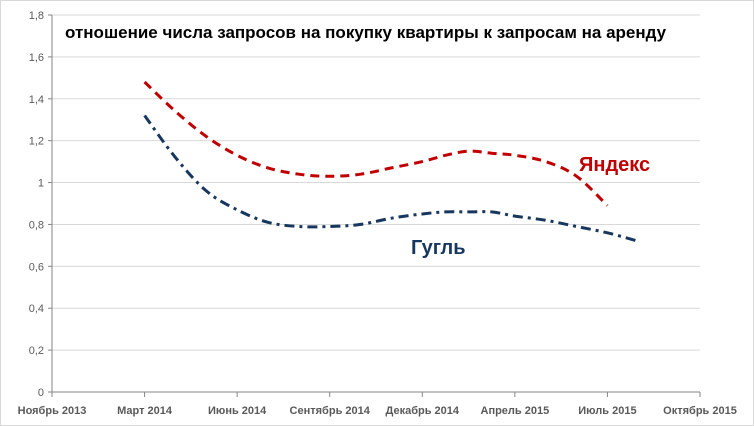 The image size is (754, 426). What do you see at coordinates (145, 411) in the screenshot?
I see `x-tick-label: Март 2014` at bounding box center [145, 411].